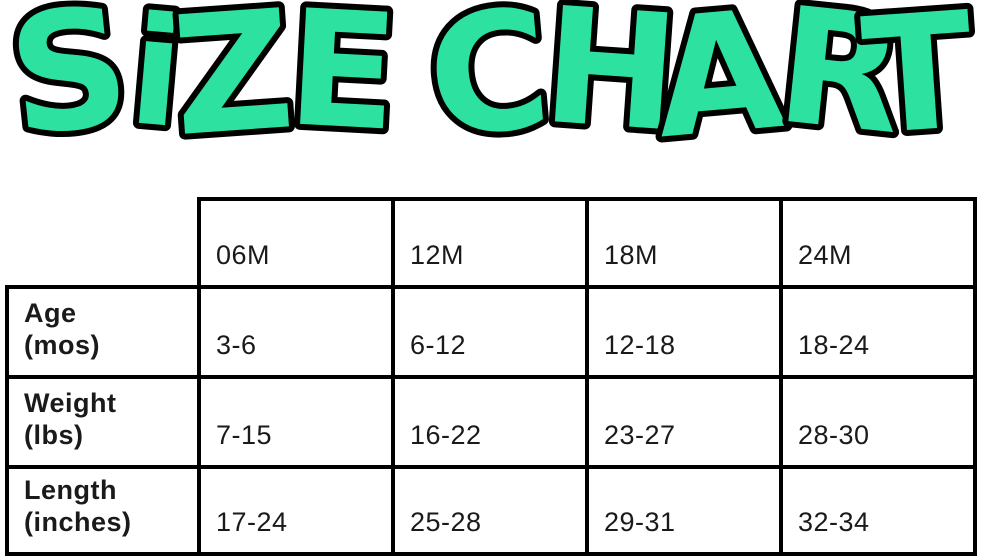 This screenshot has width=984, height=560. Describe the element at coordinates (296, 332) in the screenshot. I see `table-cell: 3-6` at that location.